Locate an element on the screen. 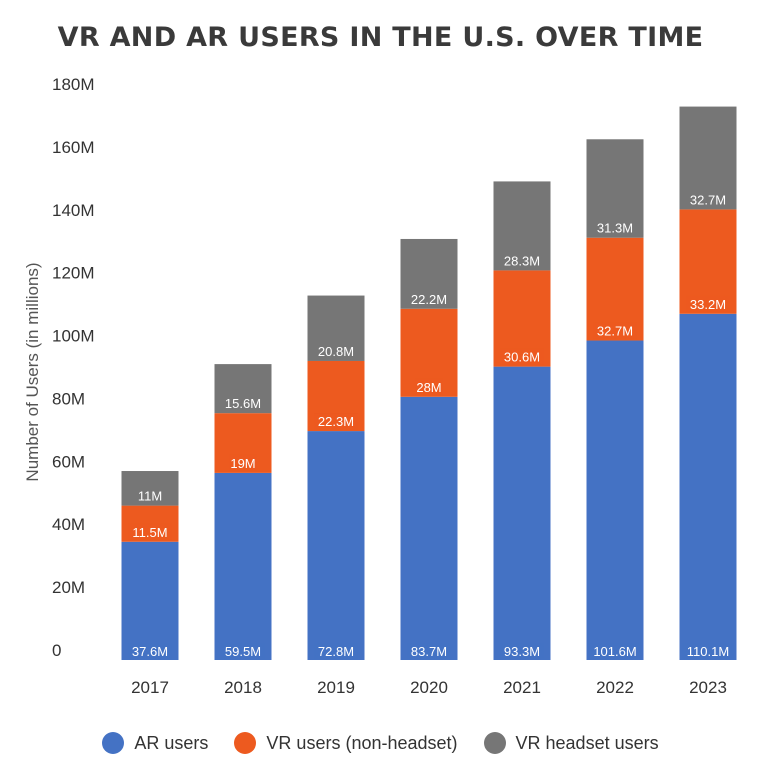 The image size is (761, 778). chart-title: VR AND AR USERS IN THE U.S. OVER TIME is located at coordinates (380, 37).